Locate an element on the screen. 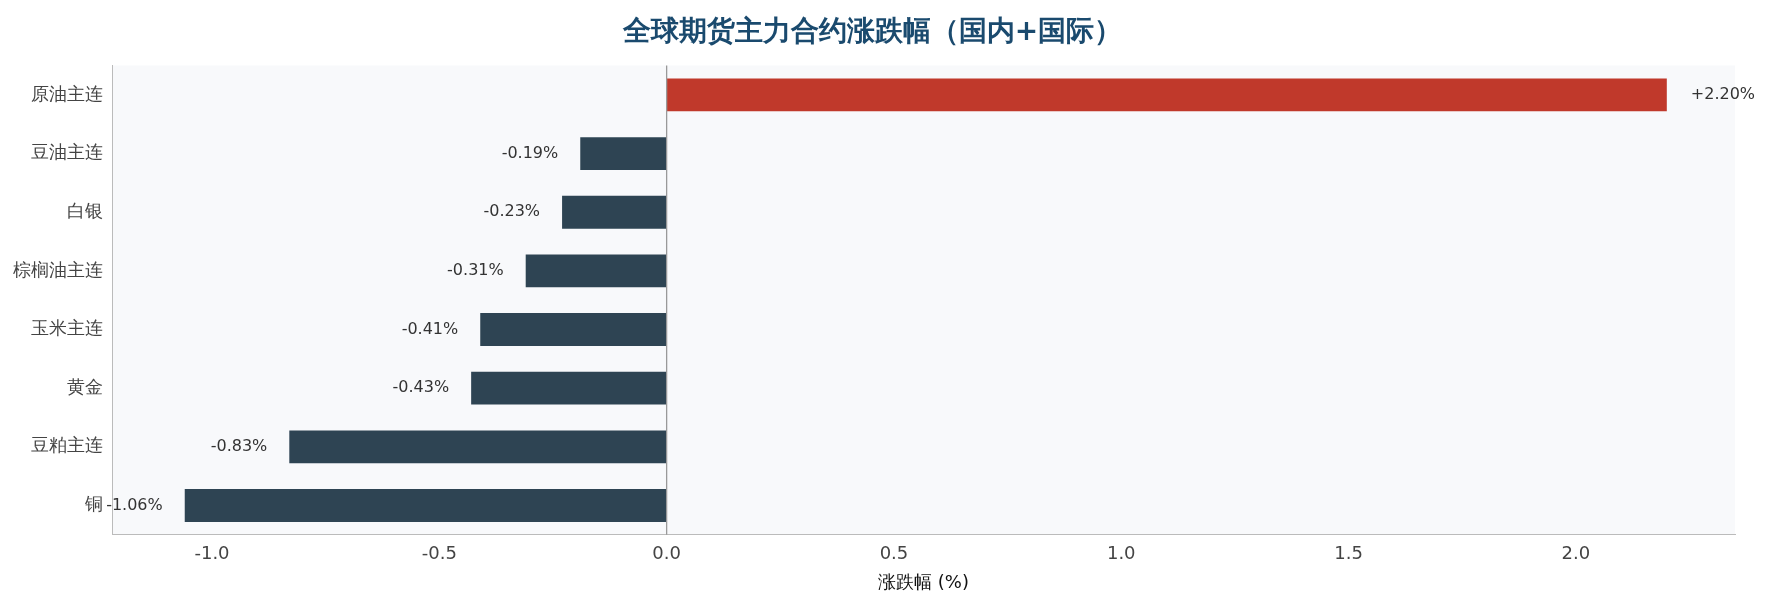 Image resolution: width=1775 pixels, height=604 pixels. x-tick-label: 2.0 is located at coordinates (1576, 553).